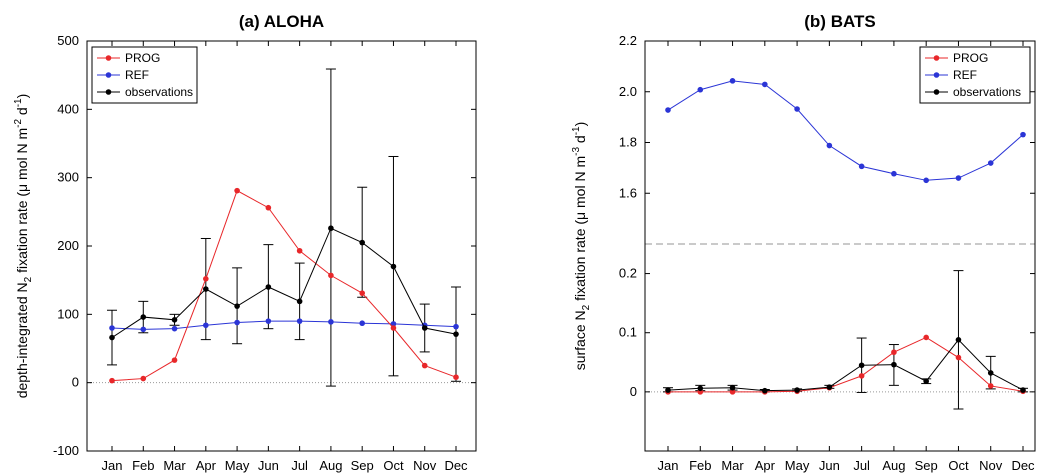 This screenshot has height=476, width=1049. What do you see at coordinates (936, 92) in the screenshot?
I see `chart-bats-legend-marker-observations` at bounding box center [936, 92].